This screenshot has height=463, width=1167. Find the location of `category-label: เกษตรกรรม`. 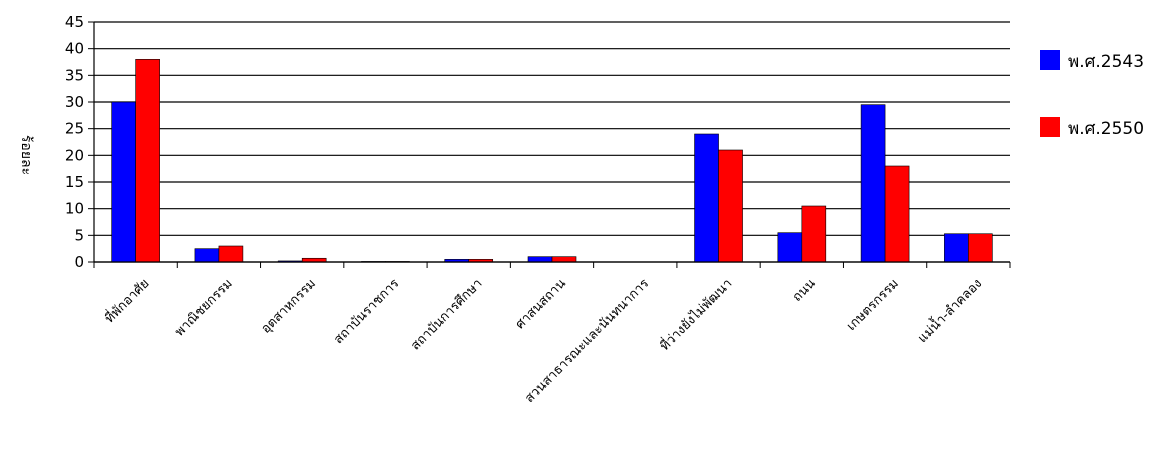

category-label: เกษตรกรรม is located at coordinates (873, 305).